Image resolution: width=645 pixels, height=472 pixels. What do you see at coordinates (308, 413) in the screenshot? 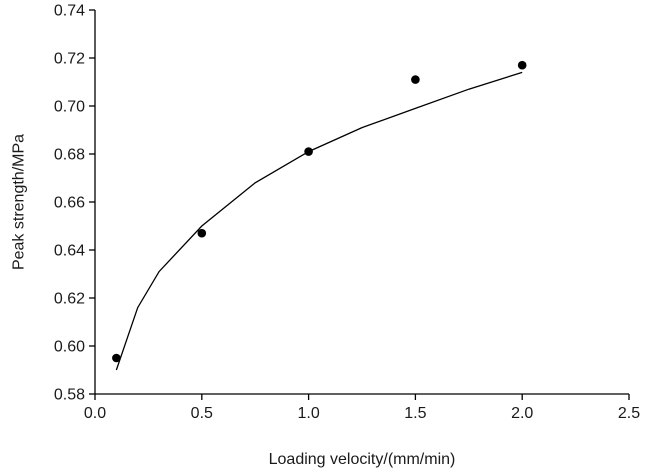
I see `x-tick-label: 1.0` at bounding box center [308, 413].